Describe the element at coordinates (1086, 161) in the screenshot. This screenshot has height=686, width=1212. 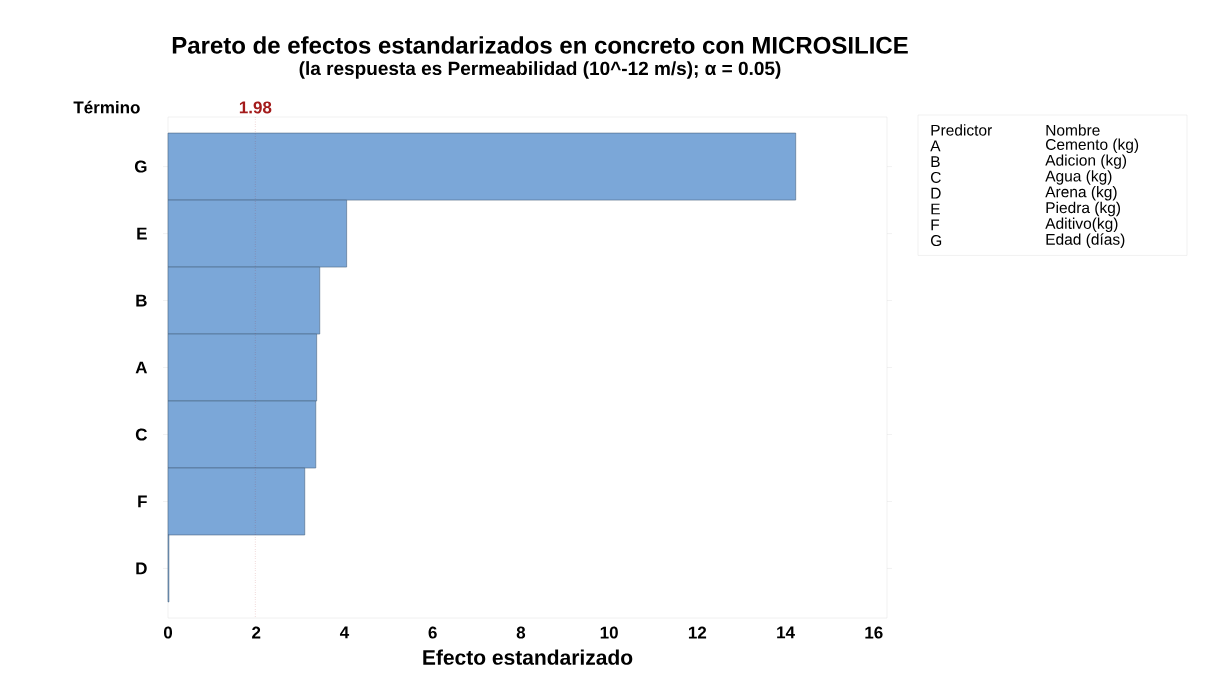
I see `text: Adicion (kg)` at that location.